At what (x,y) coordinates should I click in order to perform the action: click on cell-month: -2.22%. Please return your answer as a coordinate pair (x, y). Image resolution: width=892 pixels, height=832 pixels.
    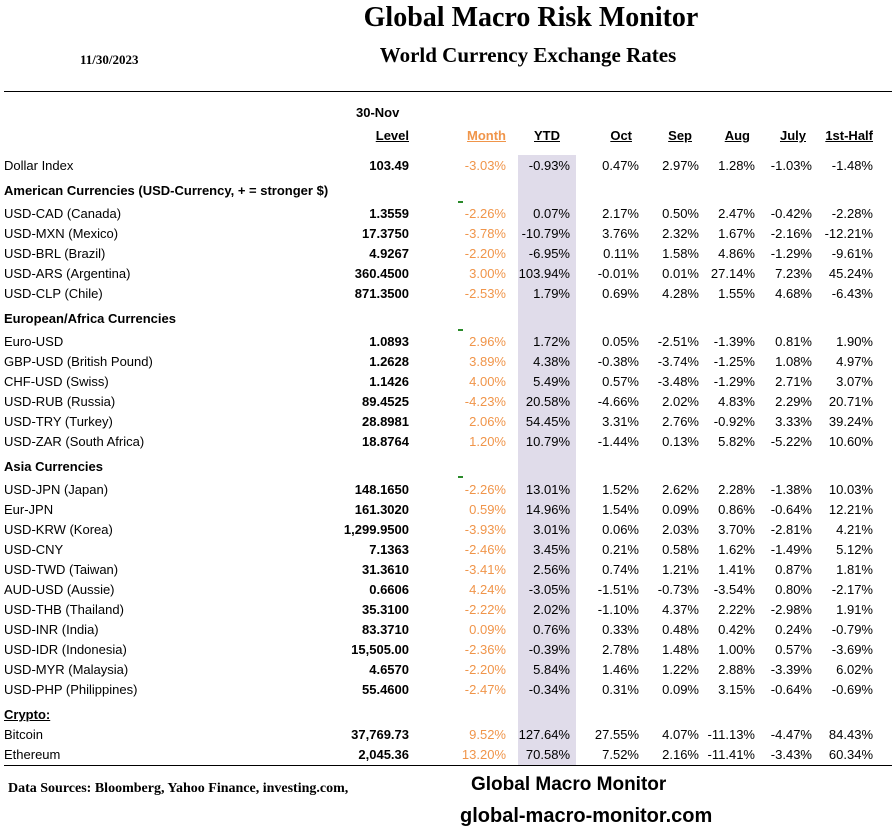
    Looking at the image, I should click on (485, 609).